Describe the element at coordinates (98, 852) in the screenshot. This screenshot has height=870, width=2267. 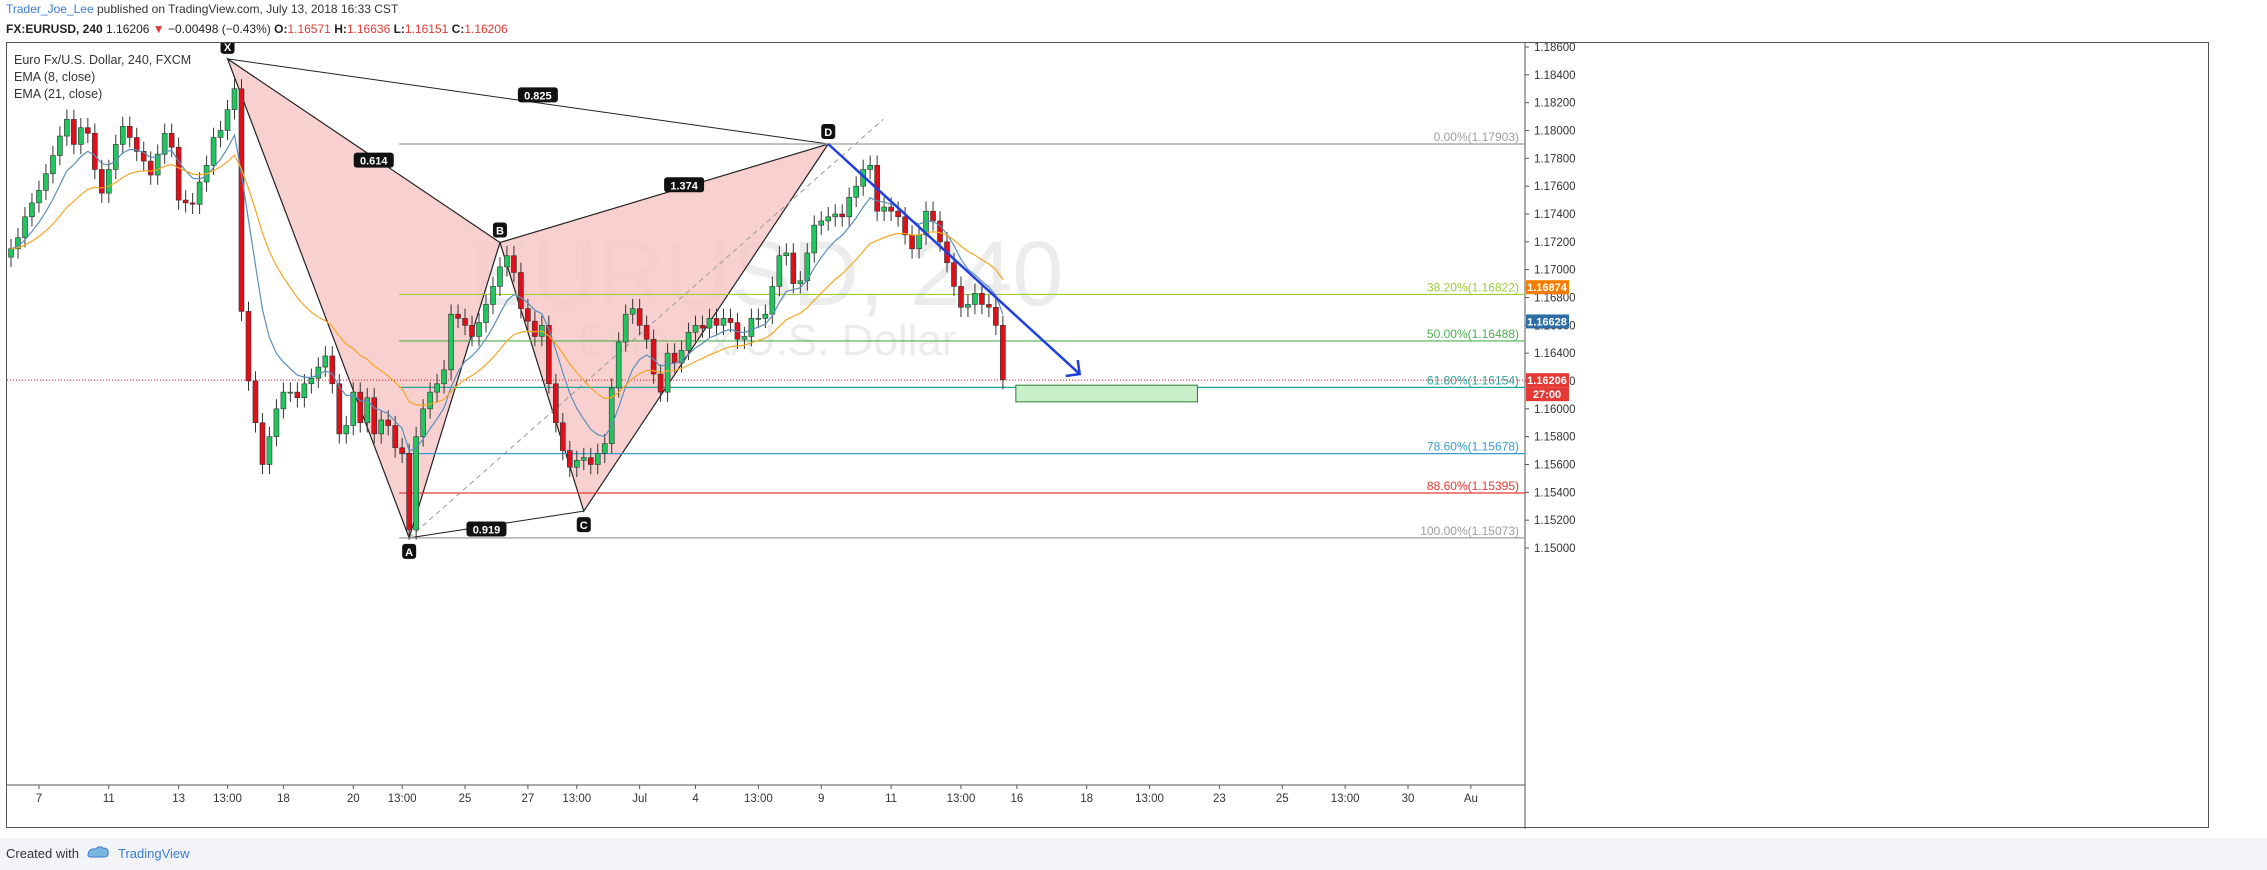
I see `tradingview-logo-icon` at that location.